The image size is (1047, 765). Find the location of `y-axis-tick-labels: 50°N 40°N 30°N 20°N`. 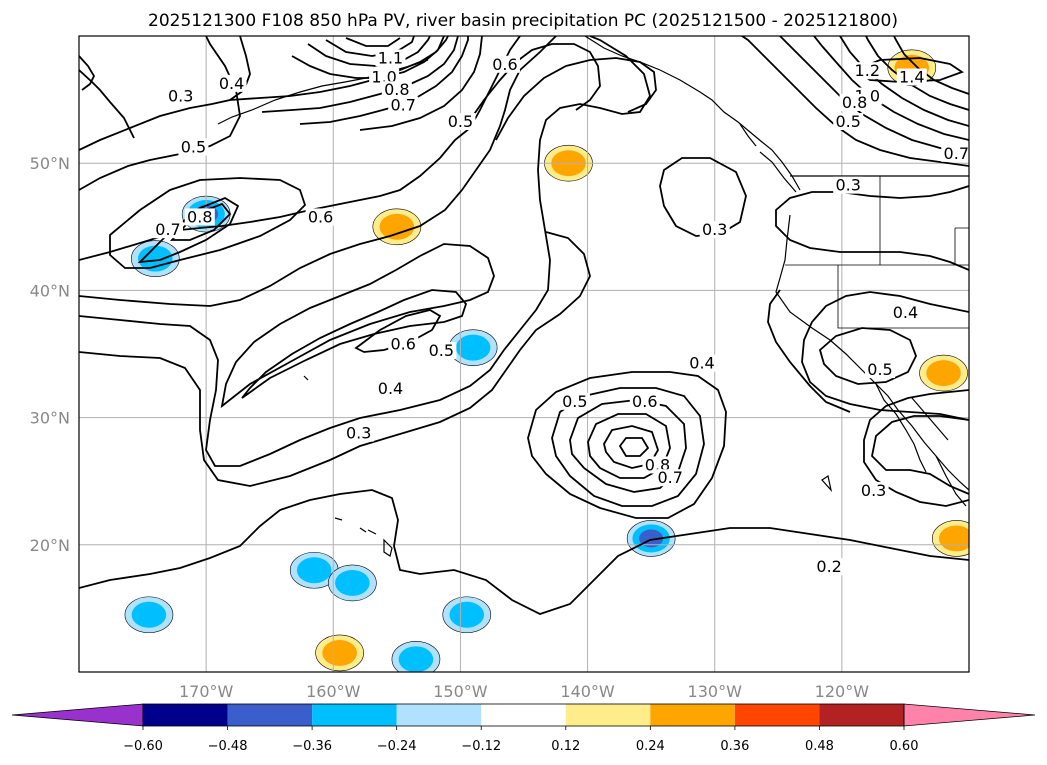

y-axis-tick-labels: 50°N 40°N 30°N 20°N is located at coordinates (50, 354).